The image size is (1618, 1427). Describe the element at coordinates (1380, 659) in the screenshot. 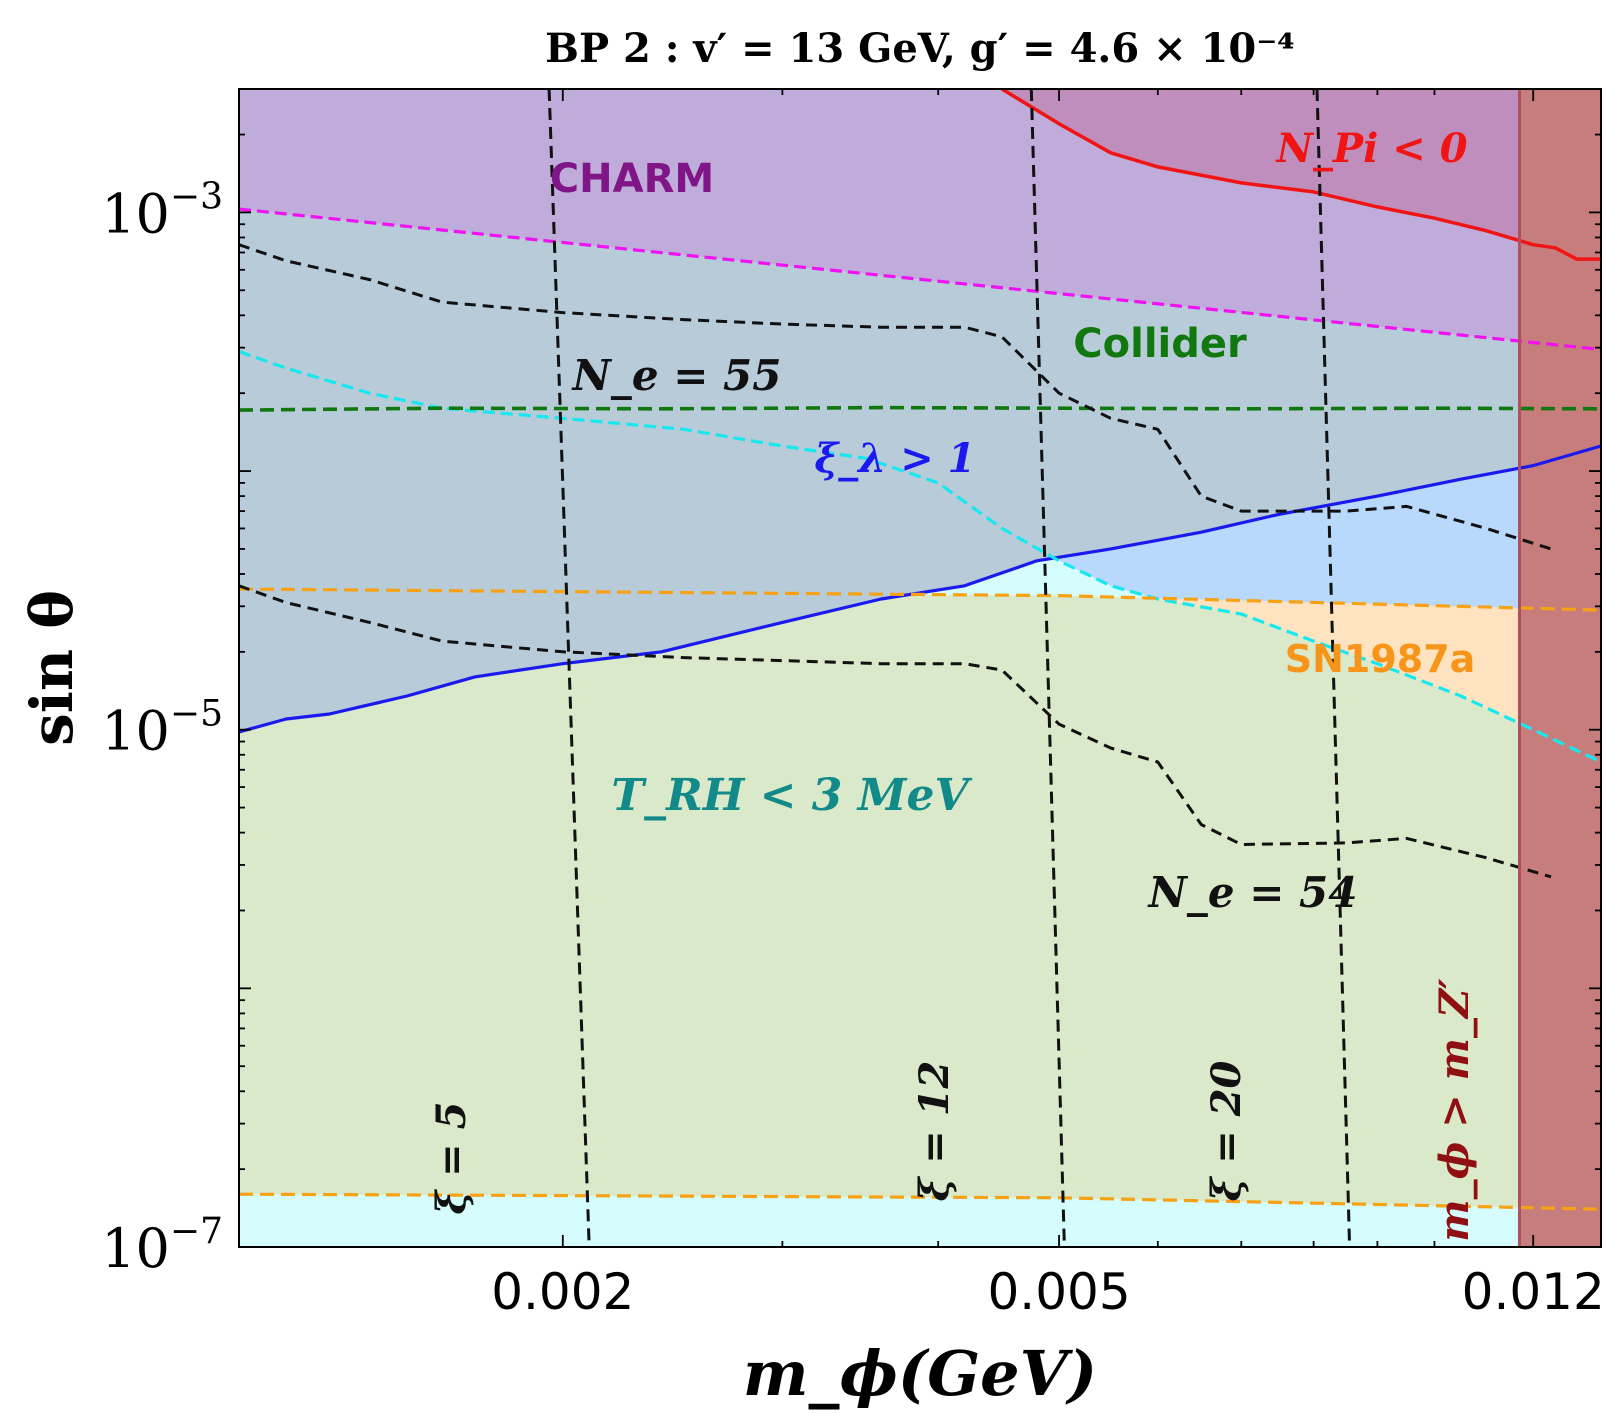

I see `annotation-sn: SN1987a` at that location.